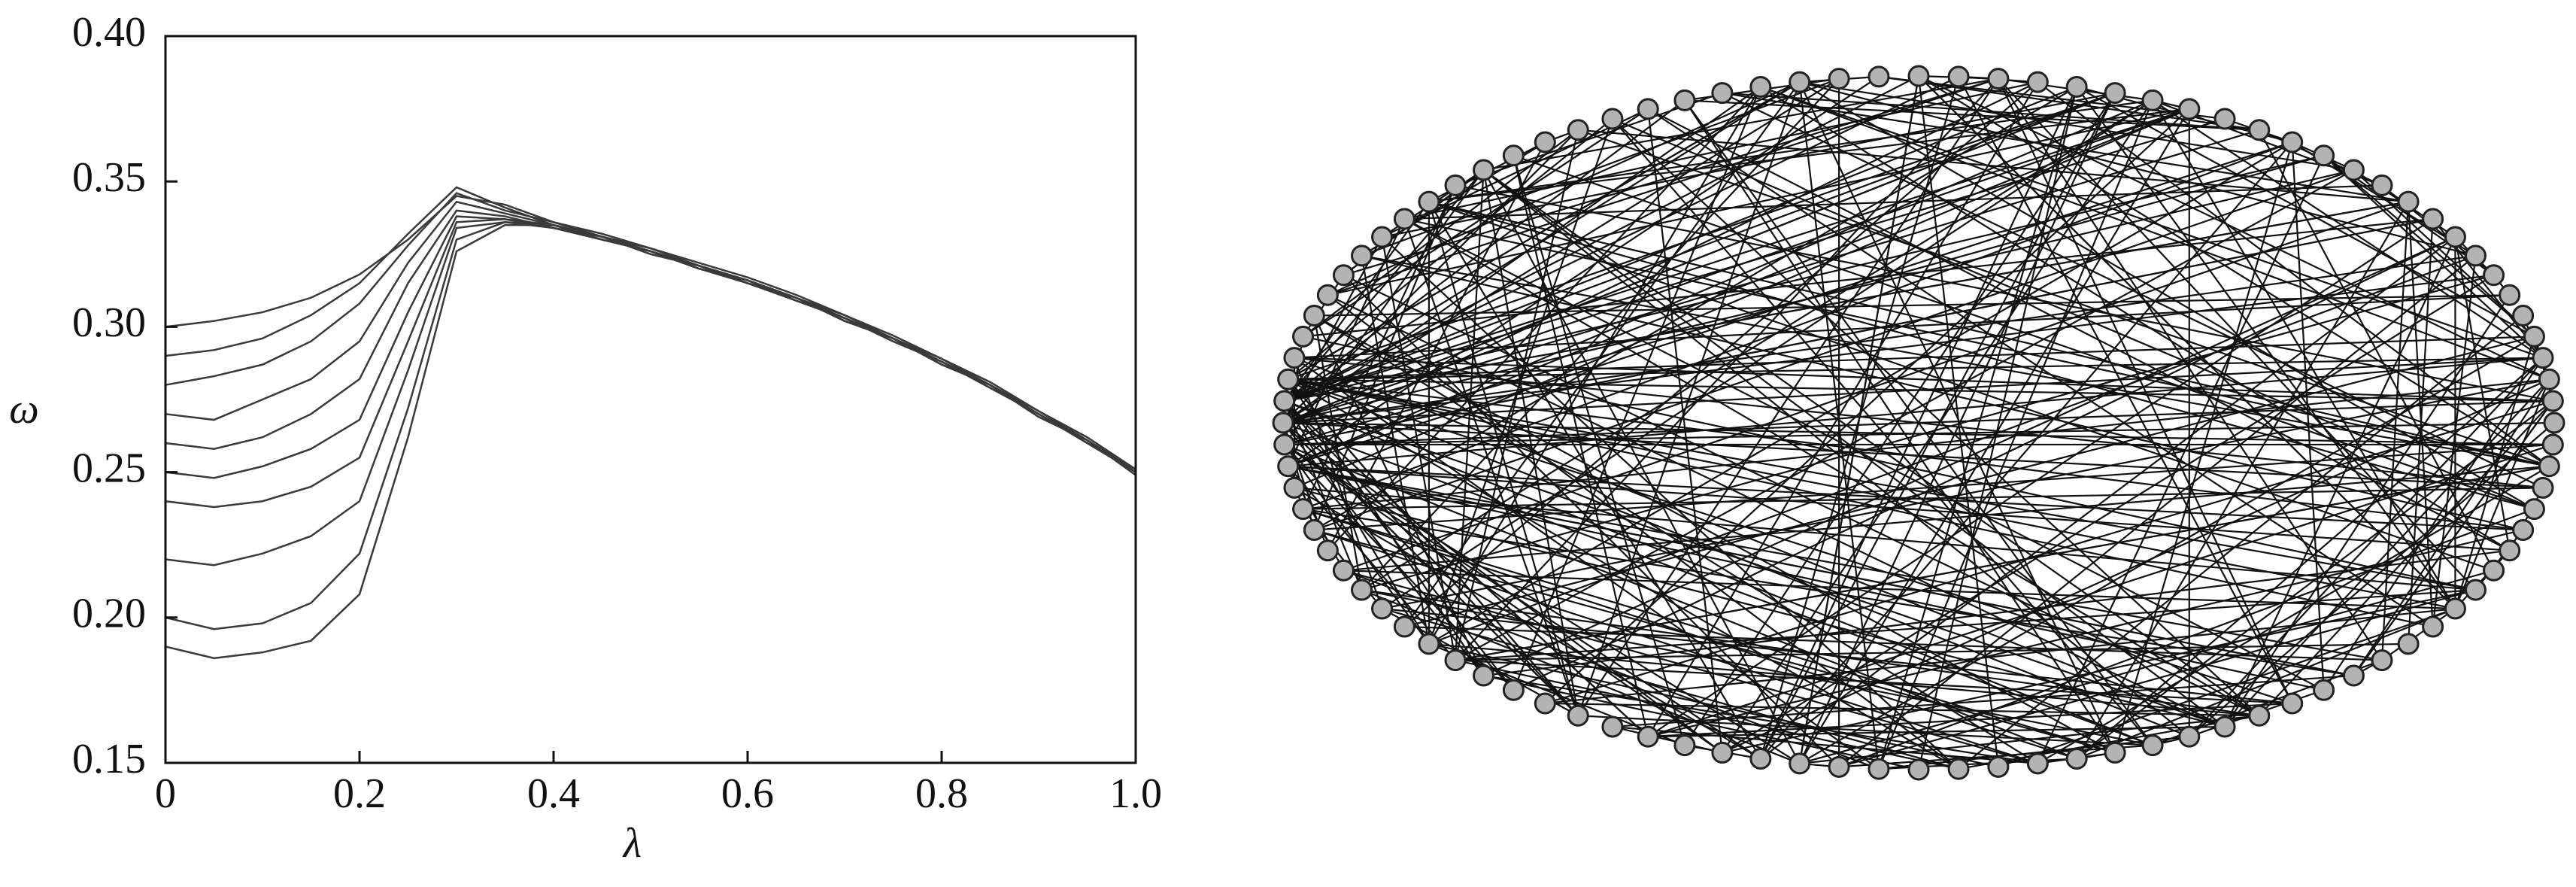  What do you see at coordinates (165, 794) in the screenshot?
I see `x-tick-label: 0` at bounding box center [165, 794].